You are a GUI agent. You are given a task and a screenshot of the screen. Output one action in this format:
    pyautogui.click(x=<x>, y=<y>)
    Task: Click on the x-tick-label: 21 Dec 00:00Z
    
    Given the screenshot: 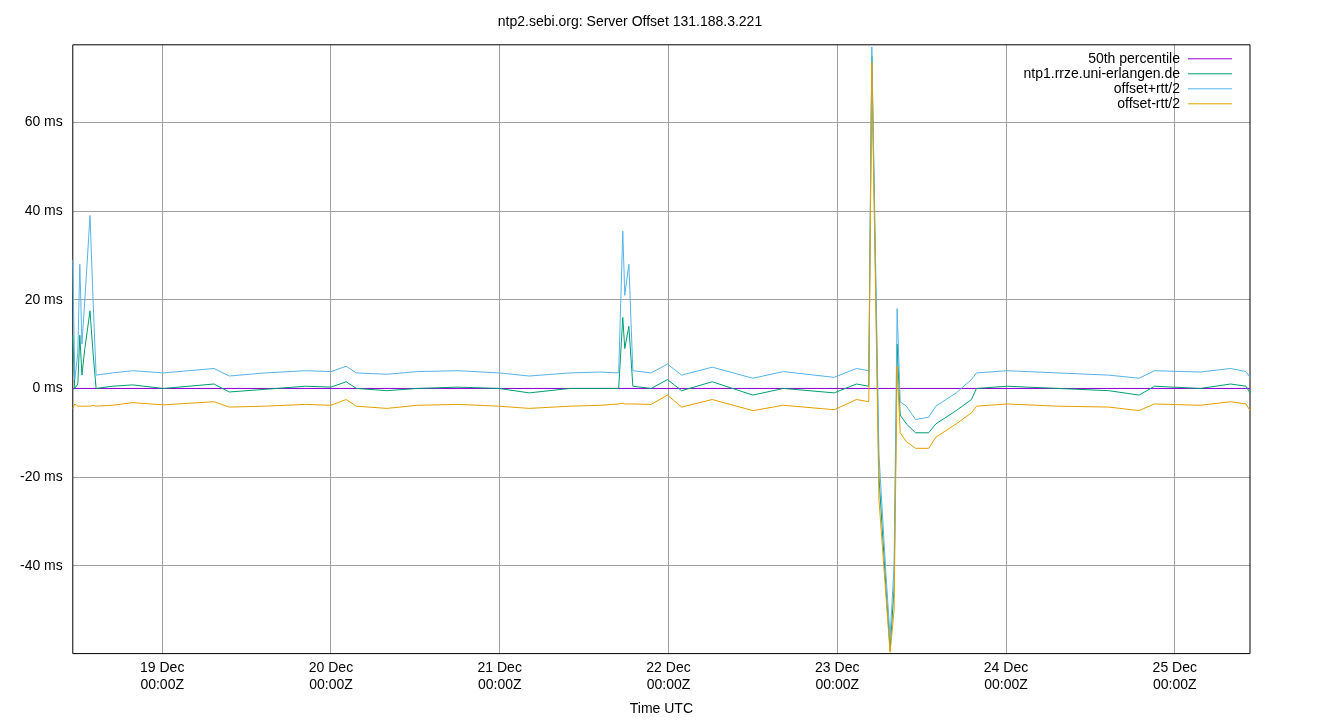 What is the action you would take?
    pyautogui.click(x=499, y=675)
    